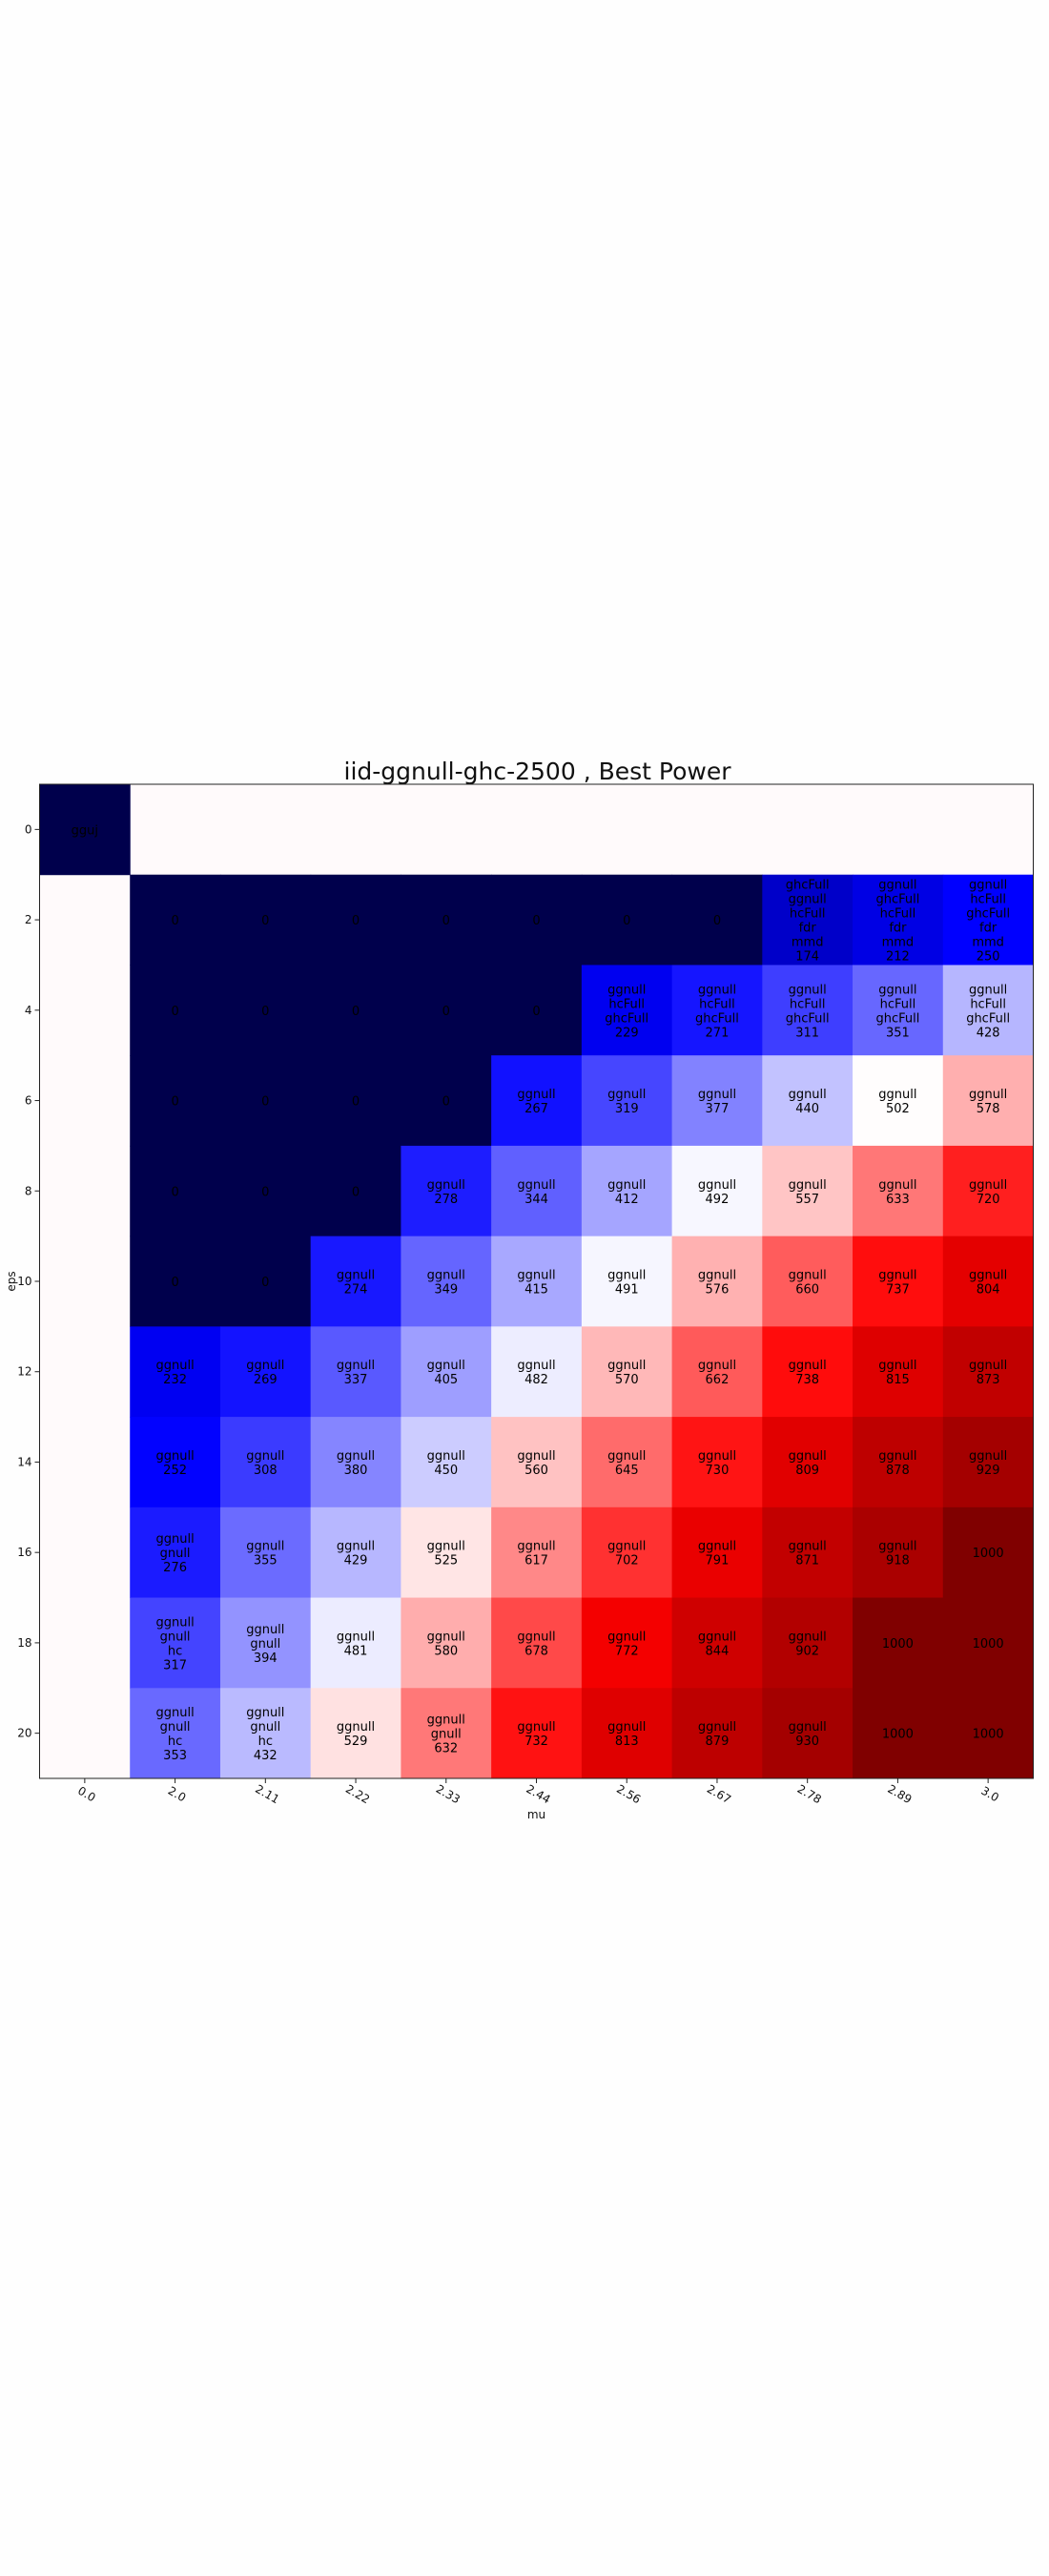 The width and height of the screenshot is (1049, 2576). I want to click on y-tick-label: 18, so click(24, 1643).